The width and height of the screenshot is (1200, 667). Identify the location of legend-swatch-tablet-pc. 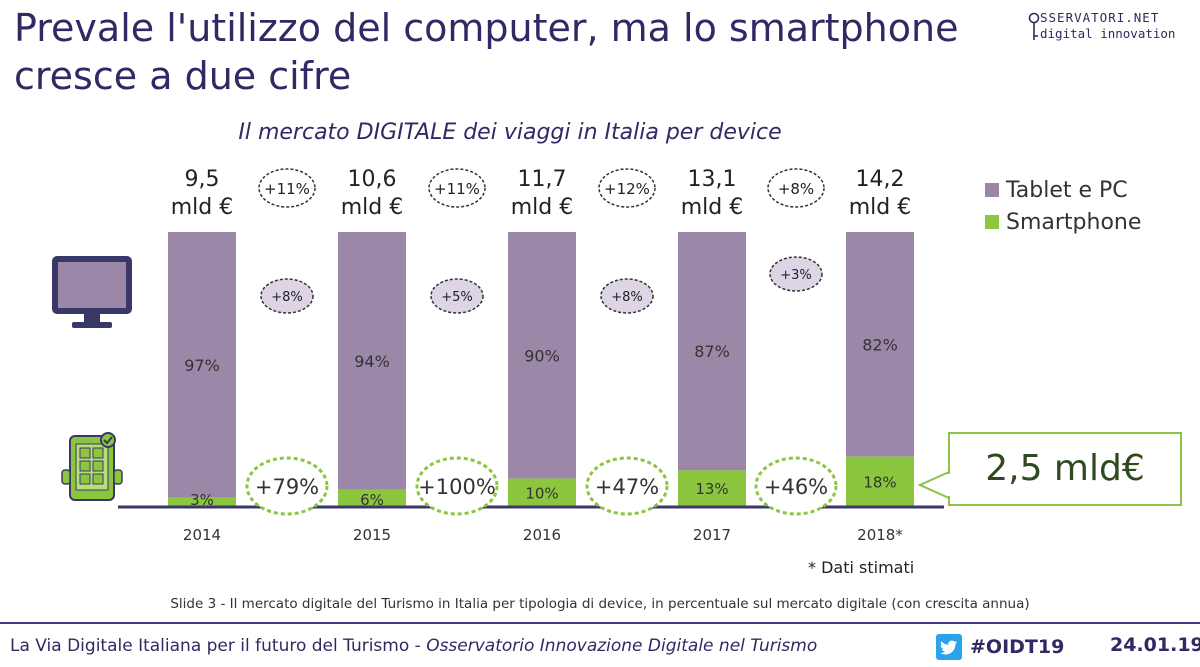
(992, 190).